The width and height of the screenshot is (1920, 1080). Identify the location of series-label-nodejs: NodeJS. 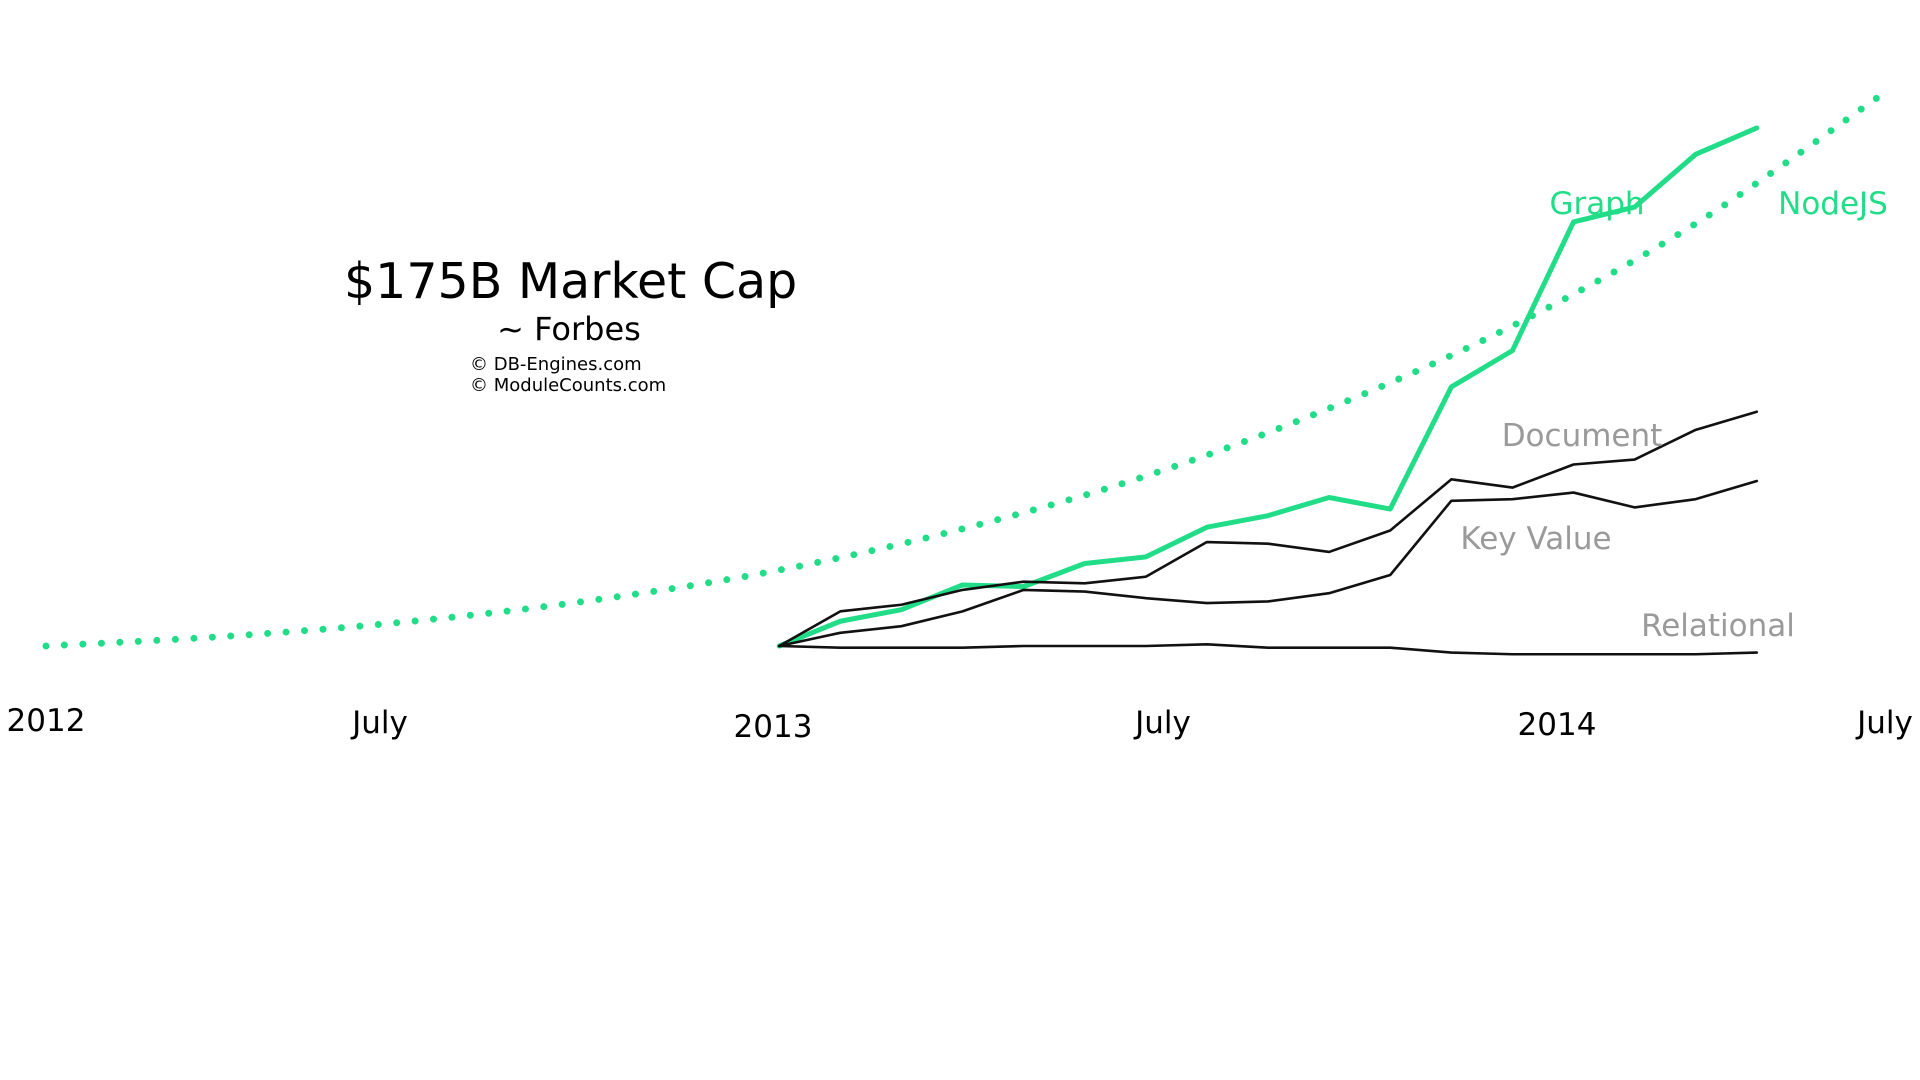
(1833, 204).